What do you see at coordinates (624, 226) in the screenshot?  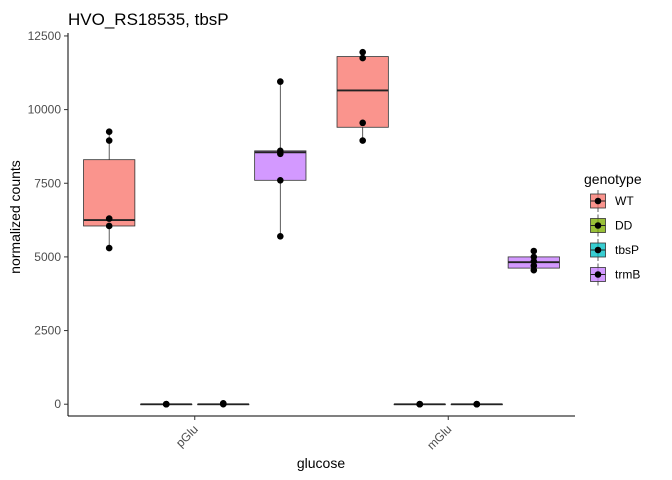 I see `legend-label: DD` at bounding box center [624, 226].